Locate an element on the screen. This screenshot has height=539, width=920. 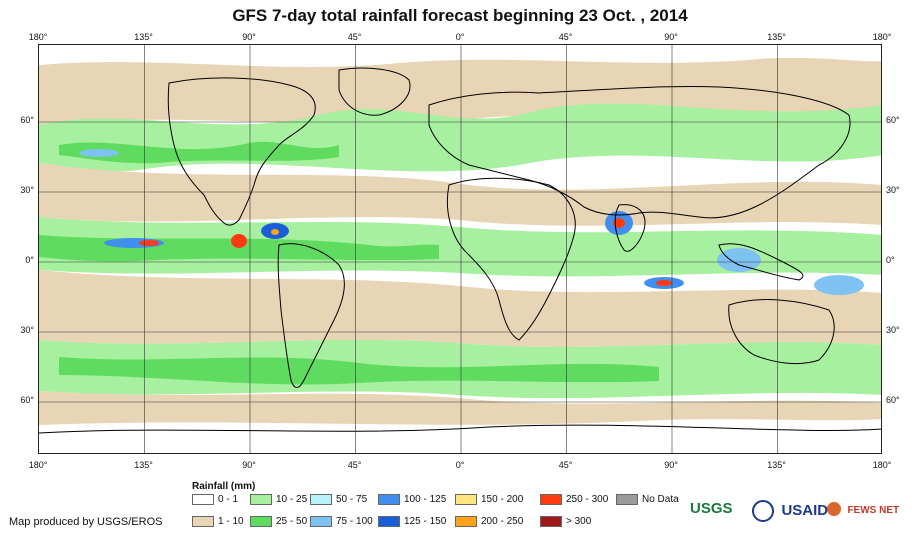
legend-title: Rainfall (mm) is located at coordinates (224, 486).